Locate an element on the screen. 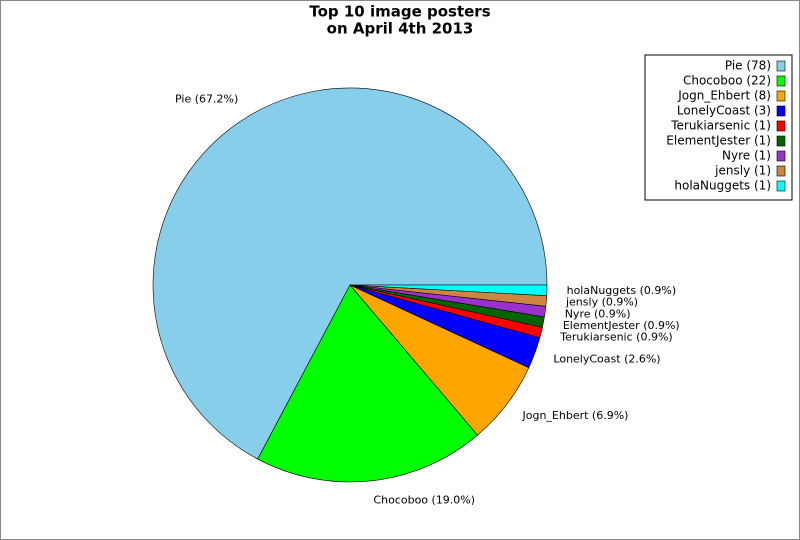 The height and width of the screenshot is (540, 800). slice-label: holaNuggets (0.9%) is located at coordinates (622, 290).